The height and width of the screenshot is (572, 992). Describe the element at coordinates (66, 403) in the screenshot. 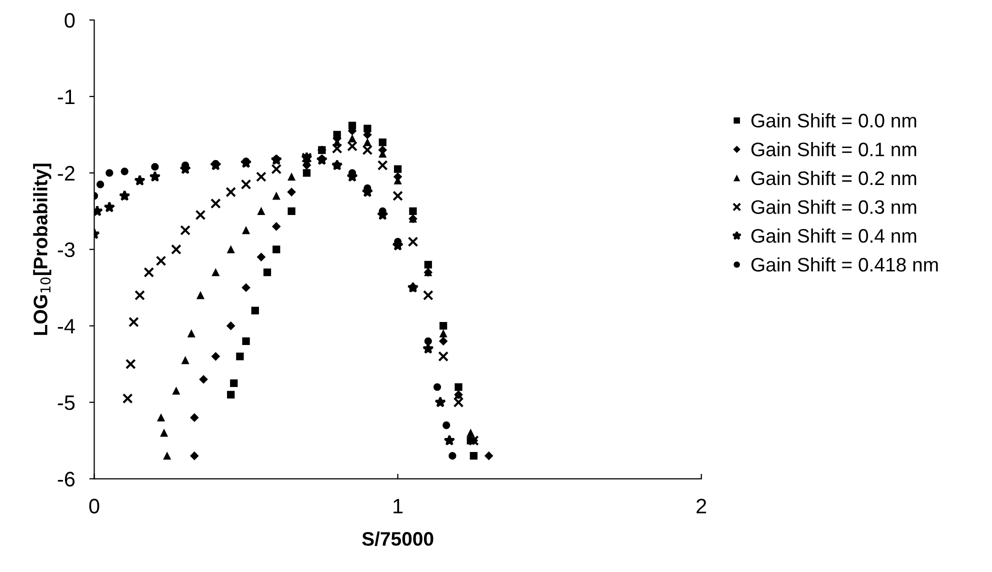

I see `y-tick-label: -5` at that location.